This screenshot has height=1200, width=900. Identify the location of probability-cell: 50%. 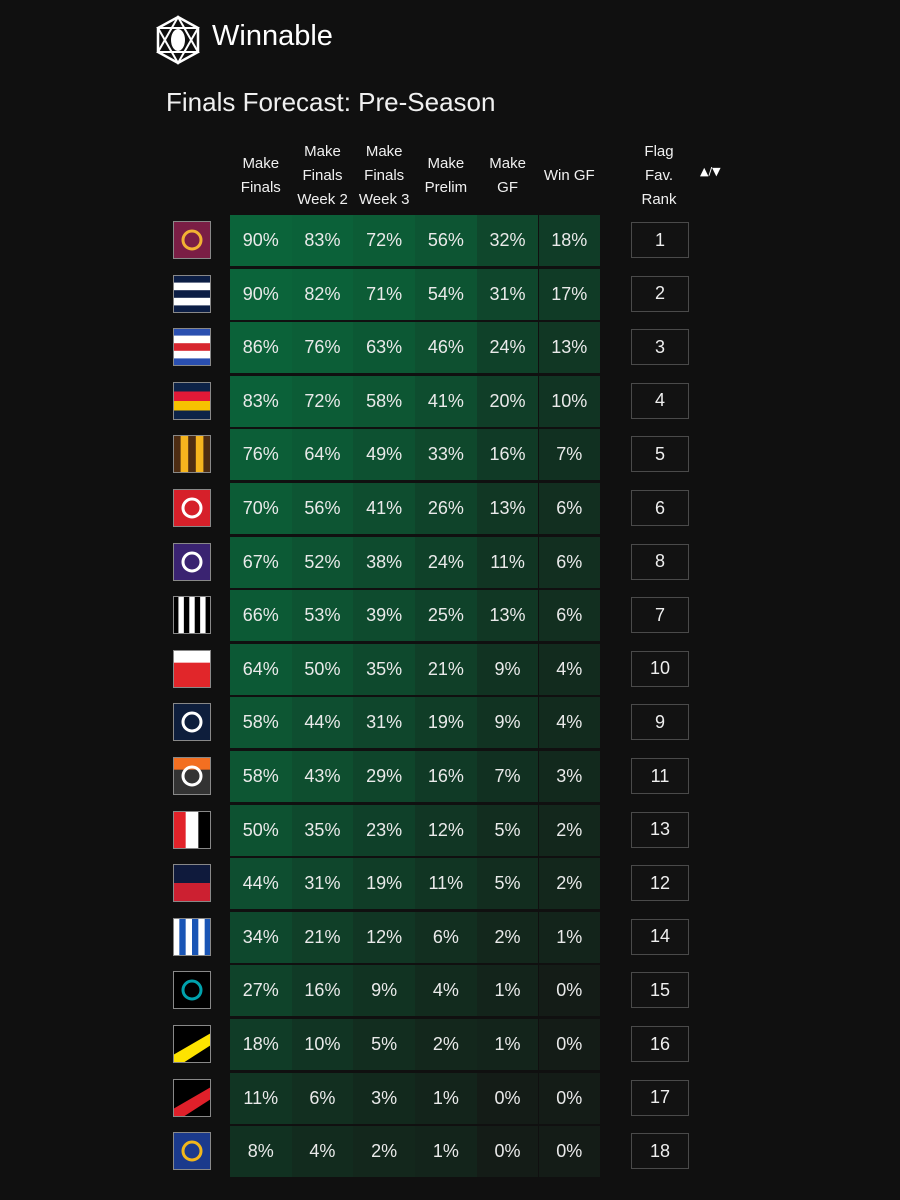
(261, 830).